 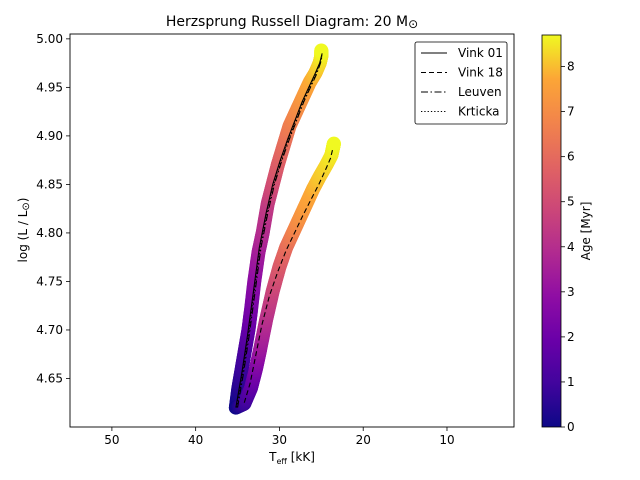 What do you see at coordinates (49, 281) in the screenshot?
I see `y-tick-label: 4.75` at bounding box center [49, 281].